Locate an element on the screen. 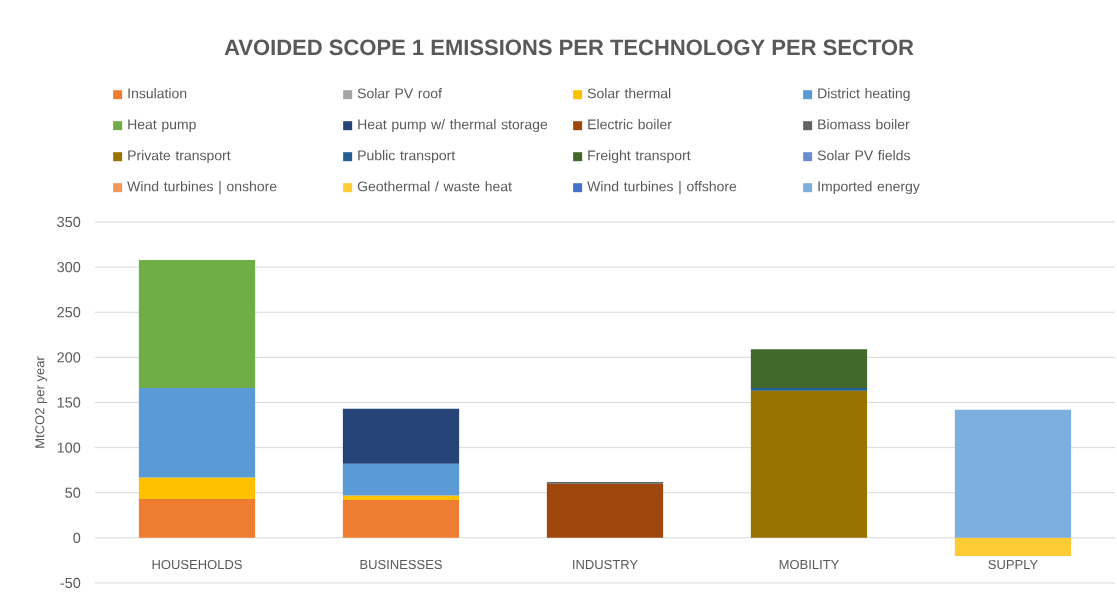 This screenshot has width=1117, height=594. x-tick-label: MOBILITY is located at coordinates (809, 564).